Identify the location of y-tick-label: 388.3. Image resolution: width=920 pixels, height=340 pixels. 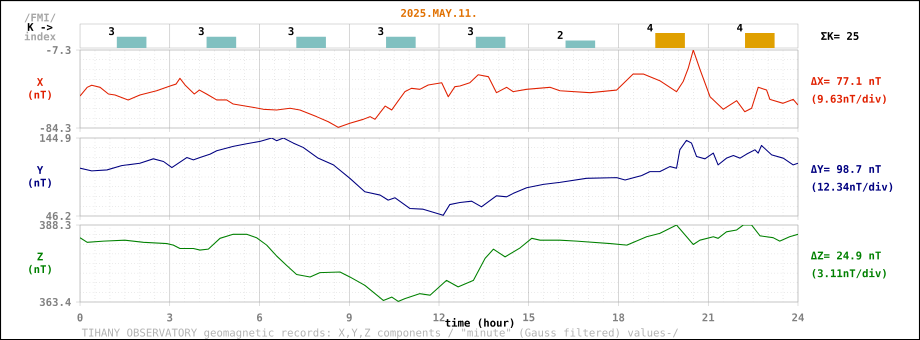
(55, 225).